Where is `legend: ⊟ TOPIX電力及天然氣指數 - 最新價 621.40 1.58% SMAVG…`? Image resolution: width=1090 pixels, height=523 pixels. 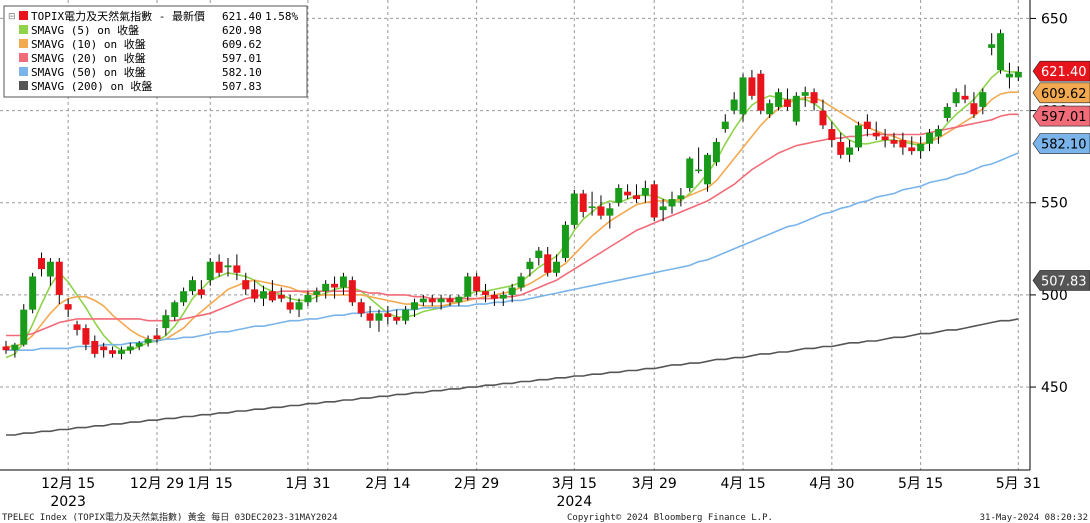 legend: ⊟ TOPIX電力及天然氣指數 - 最新價 621.40 1.58% SMAVG… is located at coordinates (155, 51).